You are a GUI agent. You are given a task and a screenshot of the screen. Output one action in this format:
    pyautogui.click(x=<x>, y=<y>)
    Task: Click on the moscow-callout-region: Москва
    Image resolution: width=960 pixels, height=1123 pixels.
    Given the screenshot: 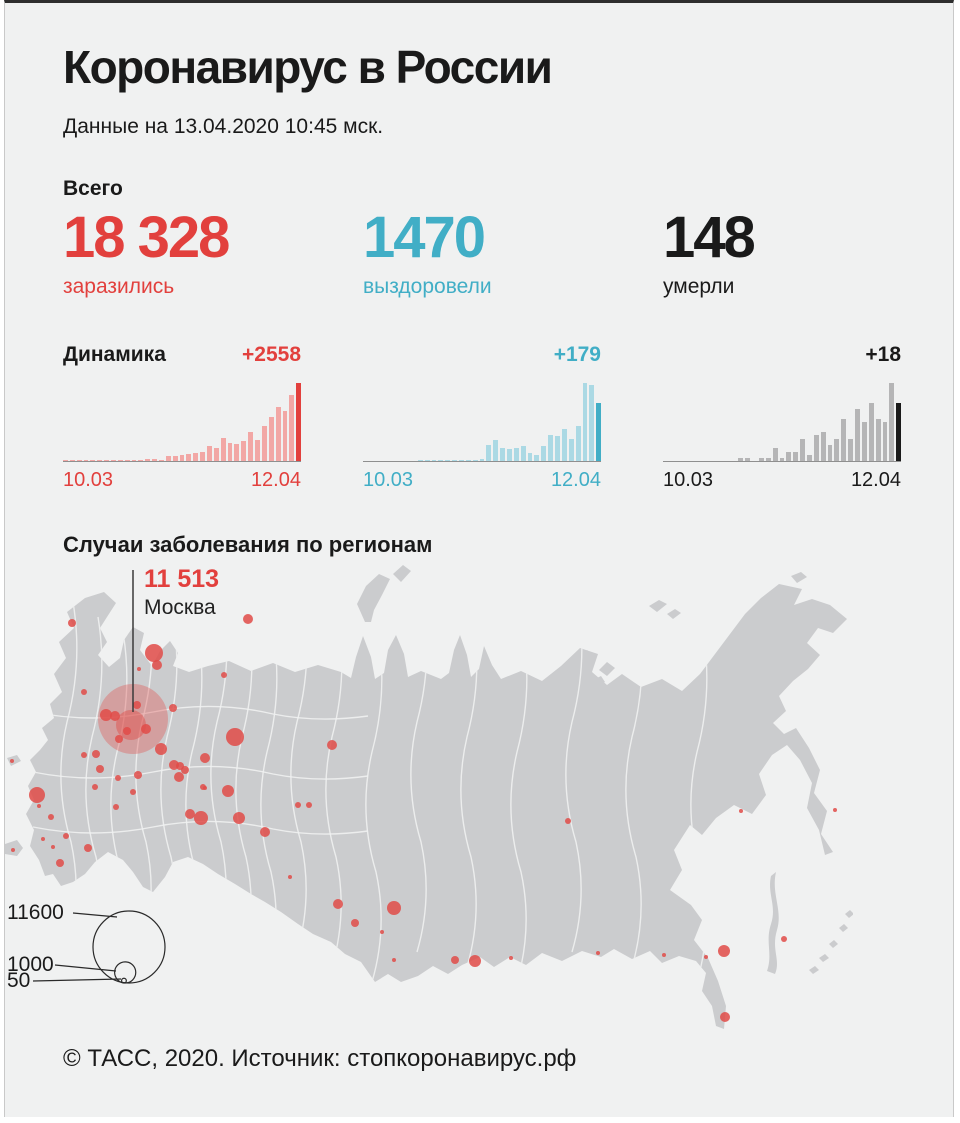 What is the action you would take?
    pyautogui.click(x=180, y=607)
    